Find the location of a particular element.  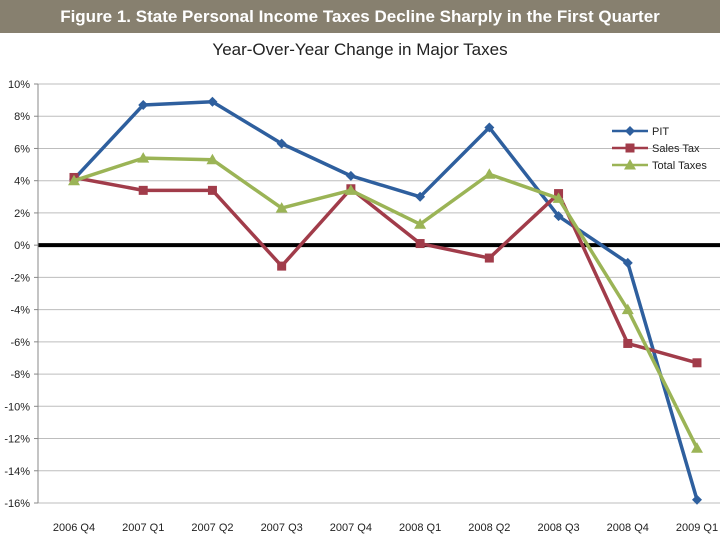

x-tick-label: 2006 Q4 is located at coordinates (74, 528).